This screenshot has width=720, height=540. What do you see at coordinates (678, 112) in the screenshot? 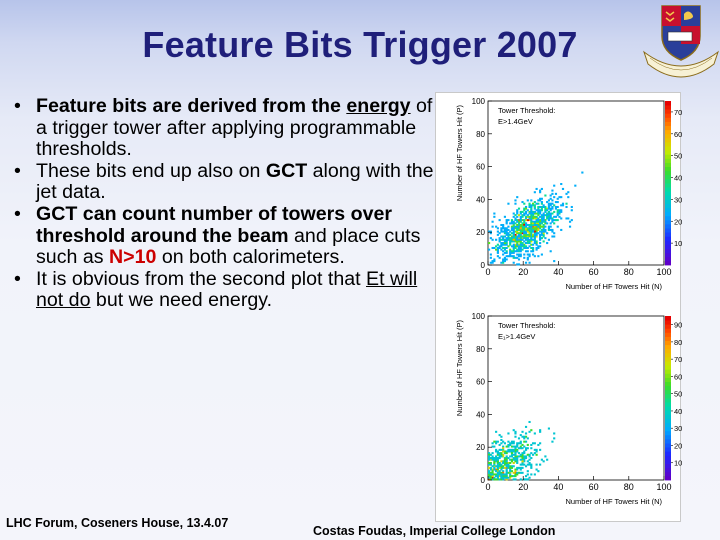
I see `colorbar-tick-label: 70` at bounding box center [678, 112].